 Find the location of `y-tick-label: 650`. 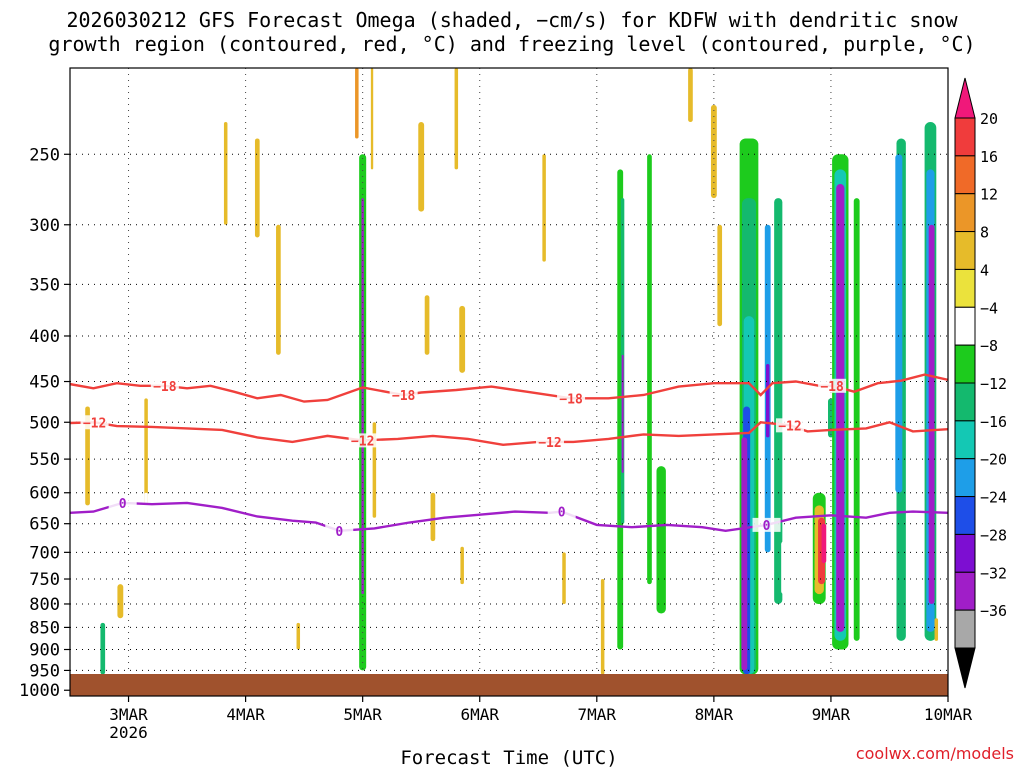

y-tick-label: 650 is located at coordinates (44, 525).